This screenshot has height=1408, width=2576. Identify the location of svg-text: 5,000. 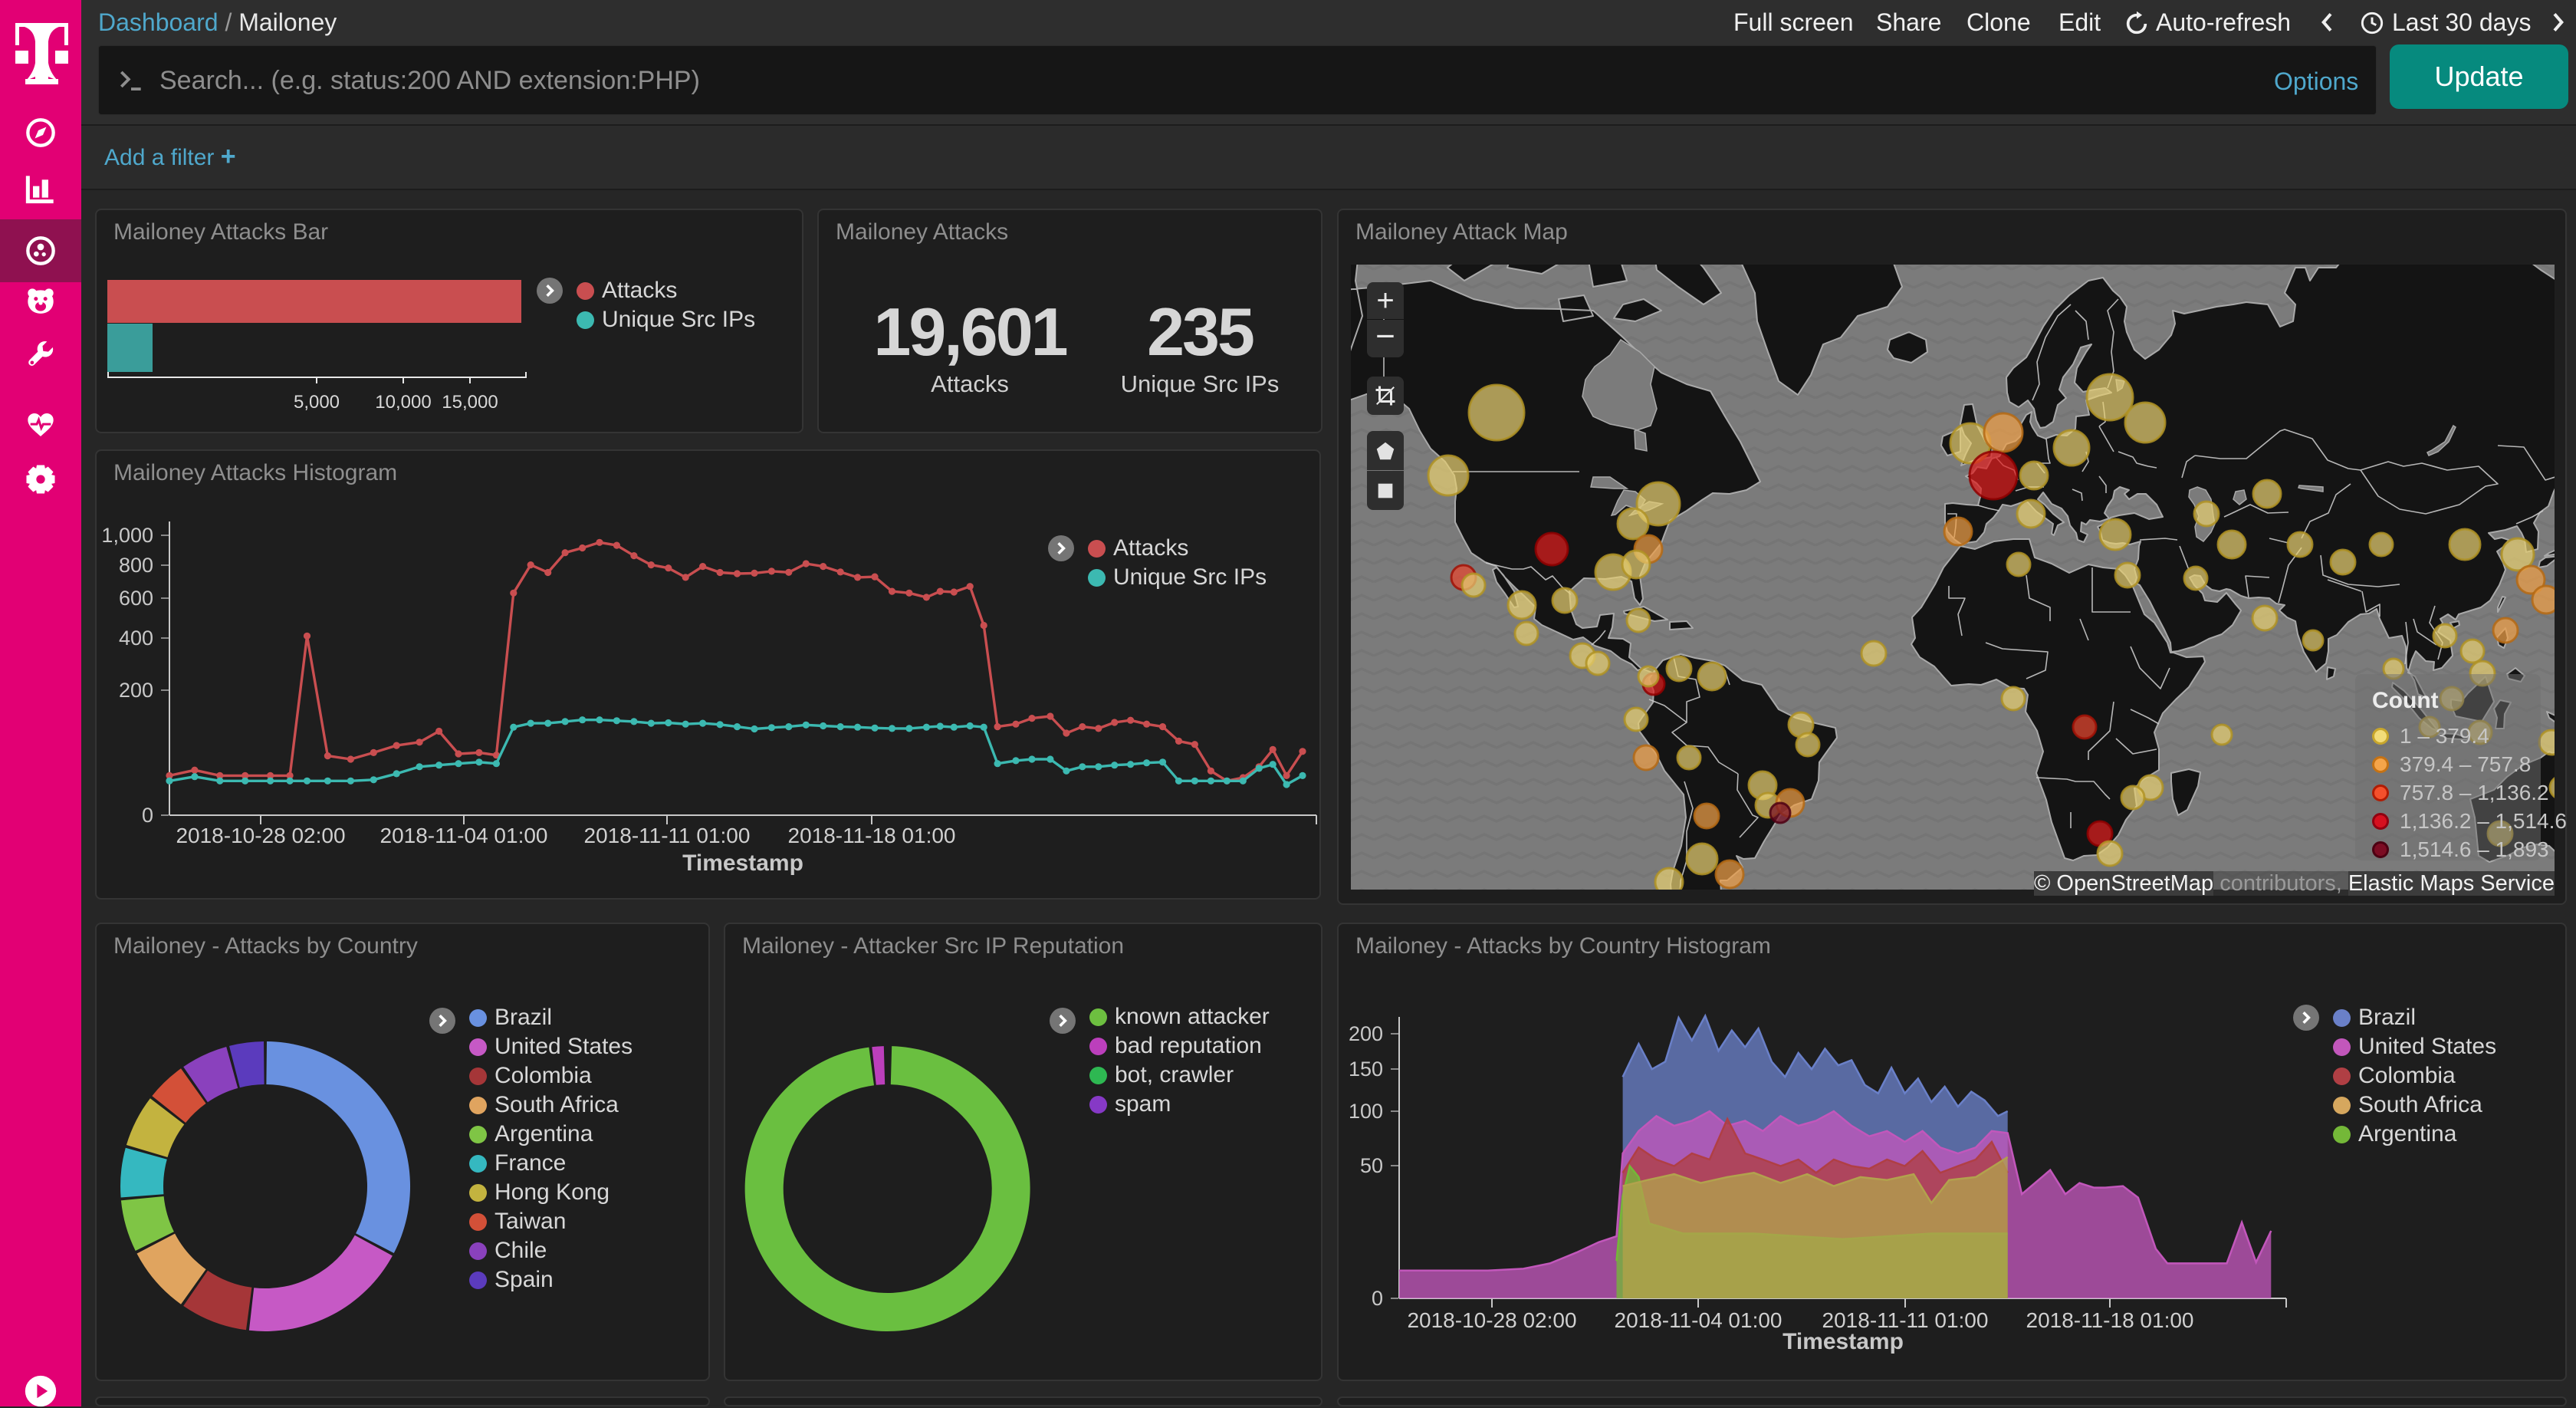
(317, 402).